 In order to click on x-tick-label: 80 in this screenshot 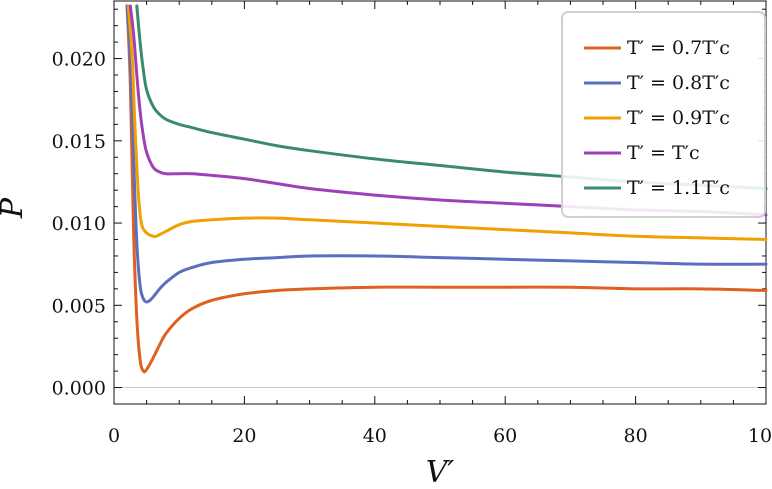, I will do `click(636, 436)`.